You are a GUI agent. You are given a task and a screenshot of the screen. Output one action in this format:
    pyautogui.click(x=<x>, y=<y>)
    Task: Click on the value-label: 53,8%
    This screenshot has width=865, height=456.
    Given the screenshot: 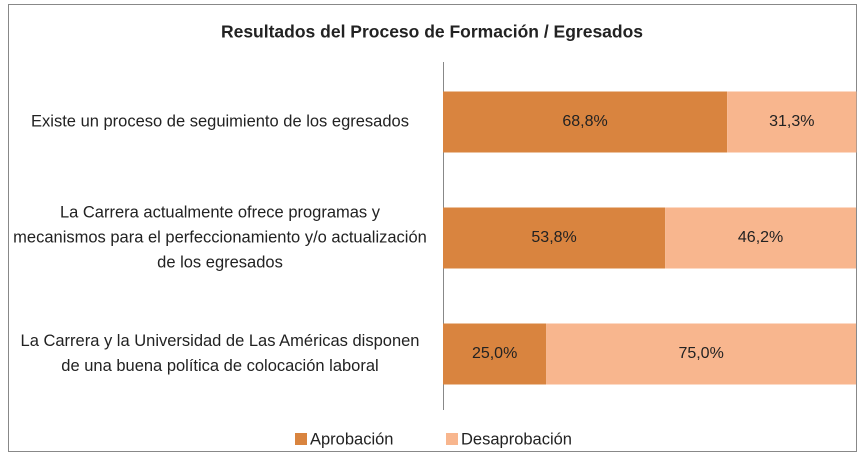 What is the action you would take?
    pyautogui.click(x=553, y=237)
    